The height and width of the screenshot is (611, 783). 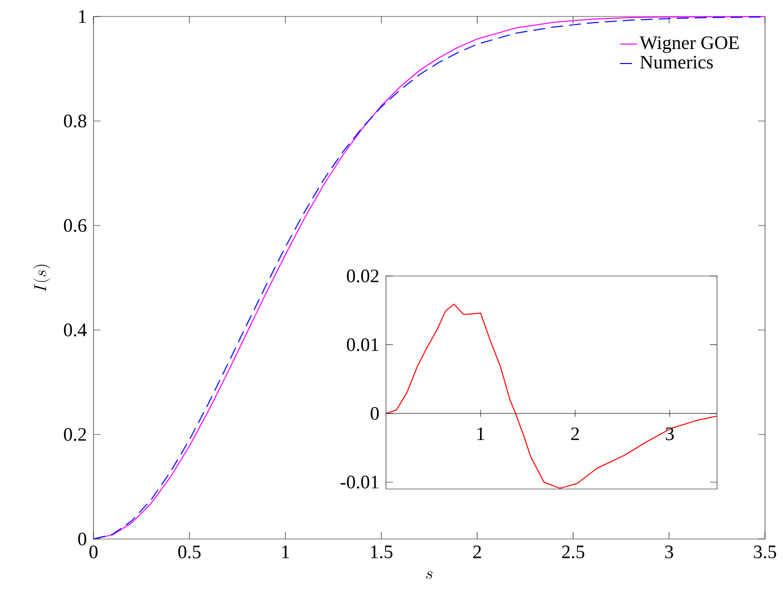 I want to click on x-tick-label: 1.5, so click(x=381, y=552).